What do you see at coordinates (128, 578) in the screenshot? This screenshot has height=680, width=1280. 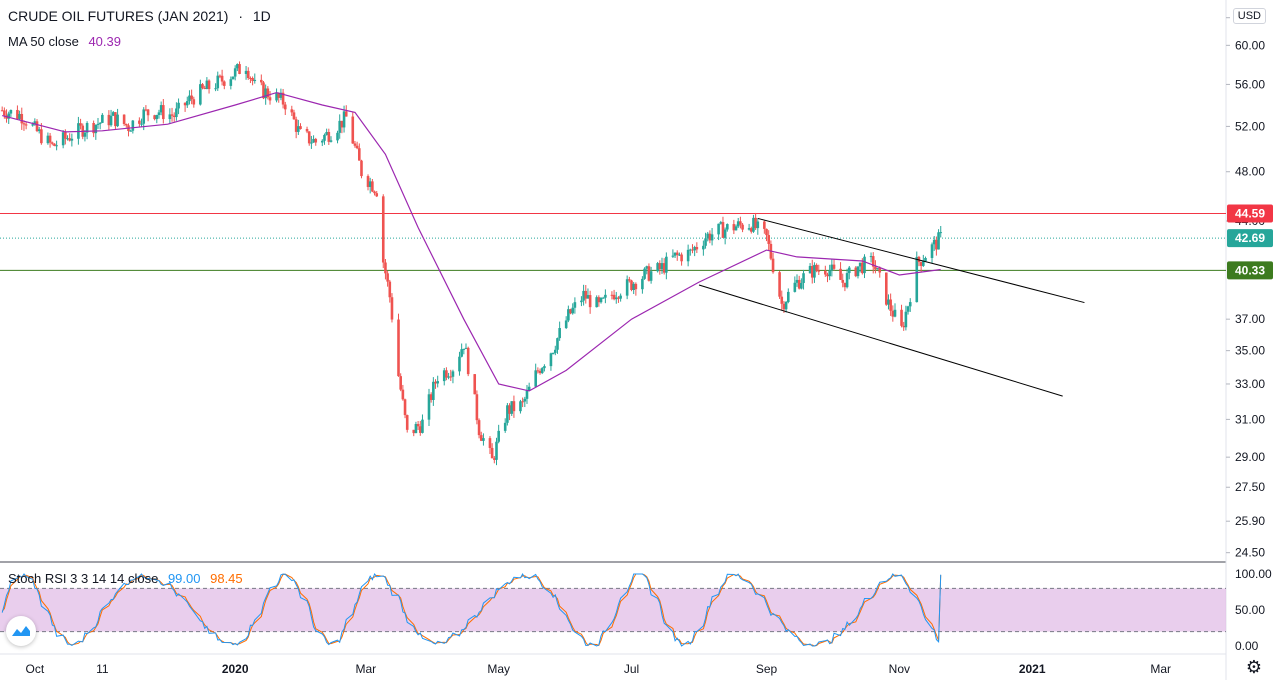 I see `stoch-legend: Stoch RSI 3 3 14 14 close 99.00 98.45` at bounding box center [128, 578].